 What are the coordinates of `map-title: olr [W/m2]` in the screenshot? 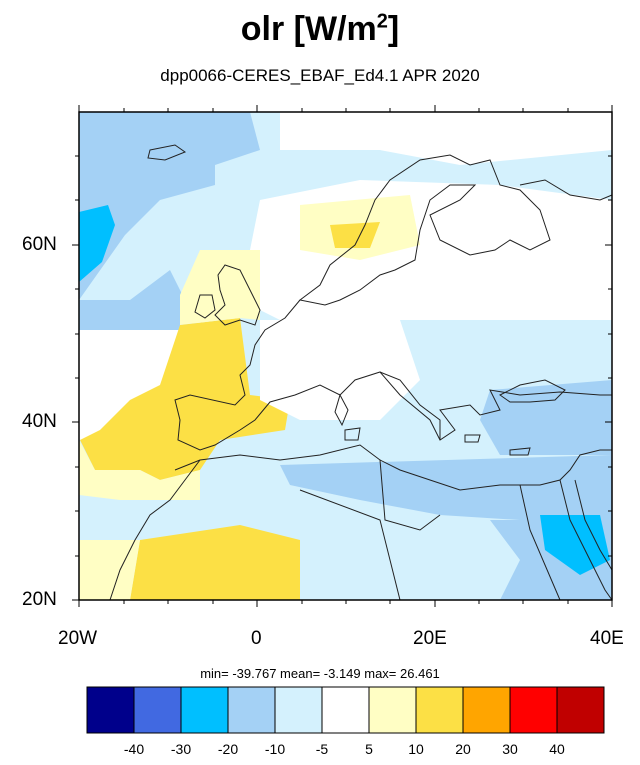 It's located at (320, 29).